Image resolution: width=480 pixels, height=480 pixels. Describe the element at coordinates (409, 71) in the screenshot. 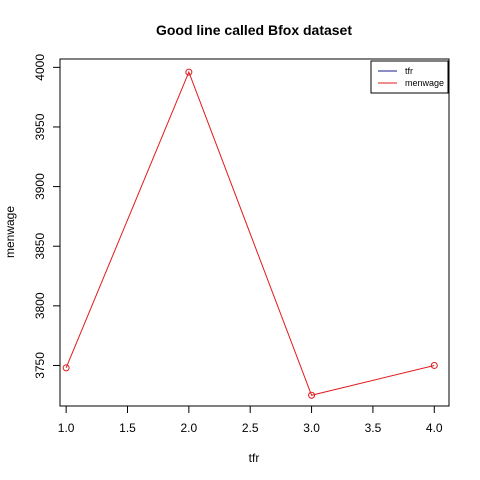

I see `legend-label-tfr: tfr` at that location.